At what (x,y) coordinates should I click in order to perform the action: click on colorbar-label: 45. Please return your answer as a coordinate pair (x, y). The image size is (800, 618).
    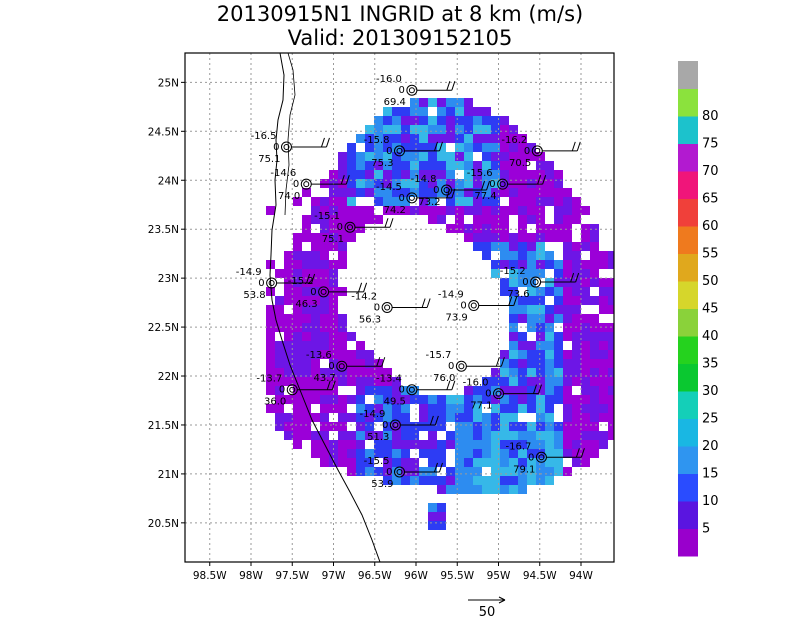
    Looking at the image, I should click on (710, 309).